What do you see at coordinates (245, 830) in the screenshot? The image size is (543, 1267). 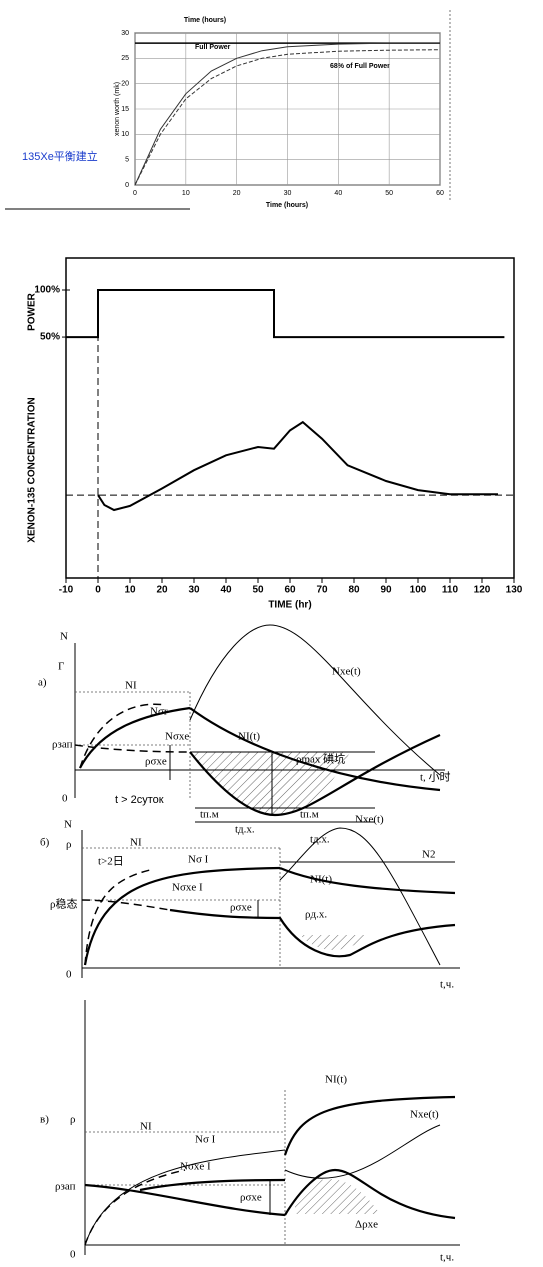 I see `label: tд.х.` at bounding box center [245, 830].